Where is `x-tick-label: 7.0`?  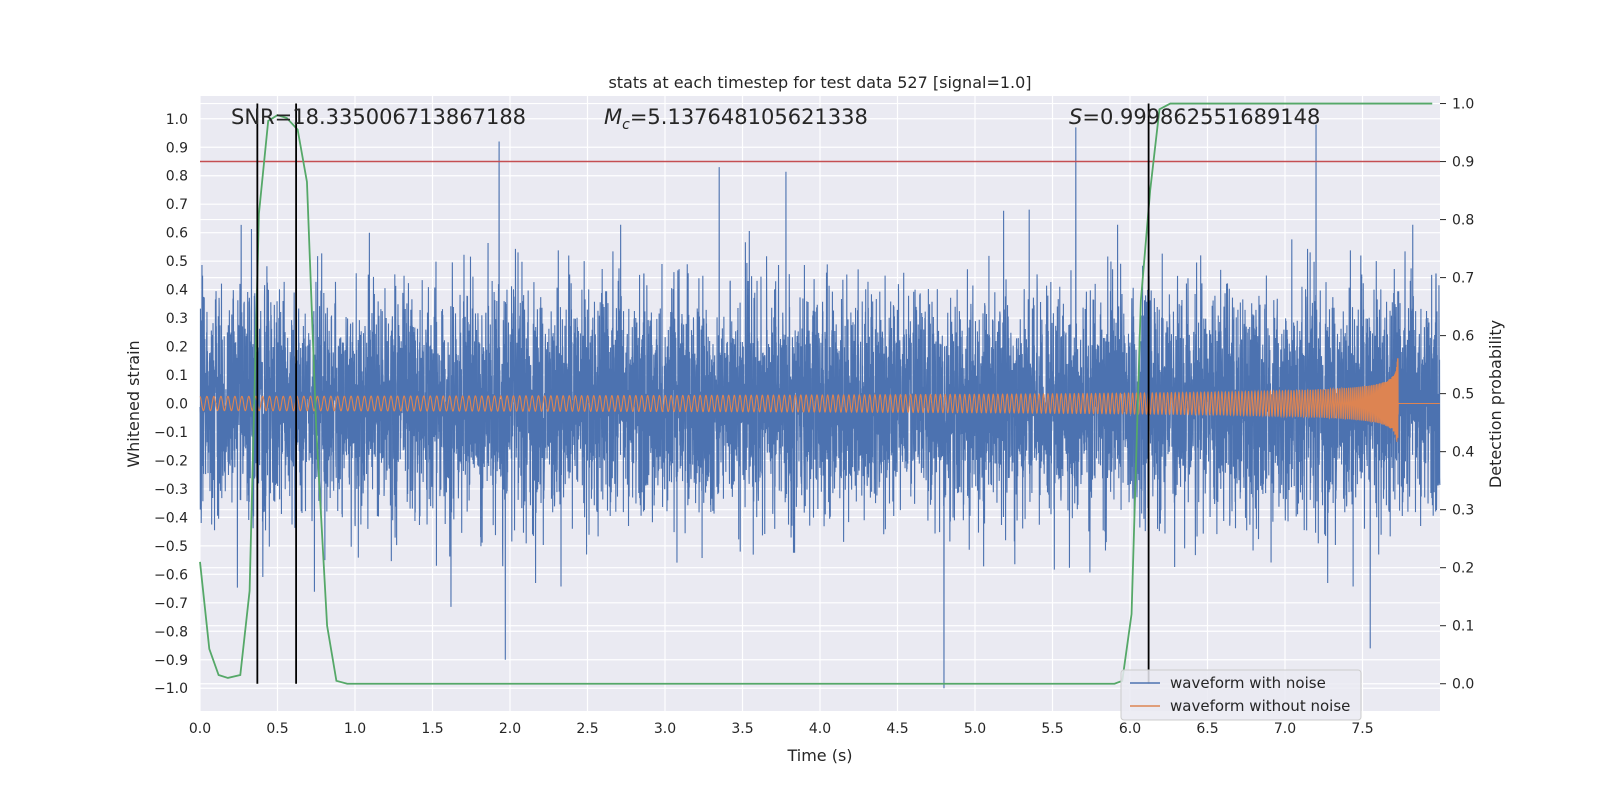
x-tick-label: 7.0 is located at coordinates (1285, 729).